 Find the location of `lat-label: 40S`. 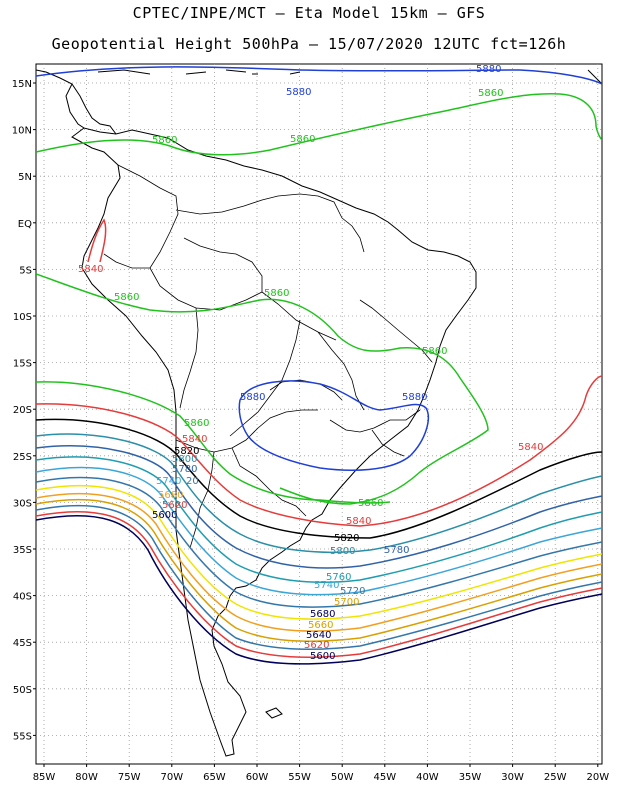

lat-label: 40S is located at coordinates (22, 597).